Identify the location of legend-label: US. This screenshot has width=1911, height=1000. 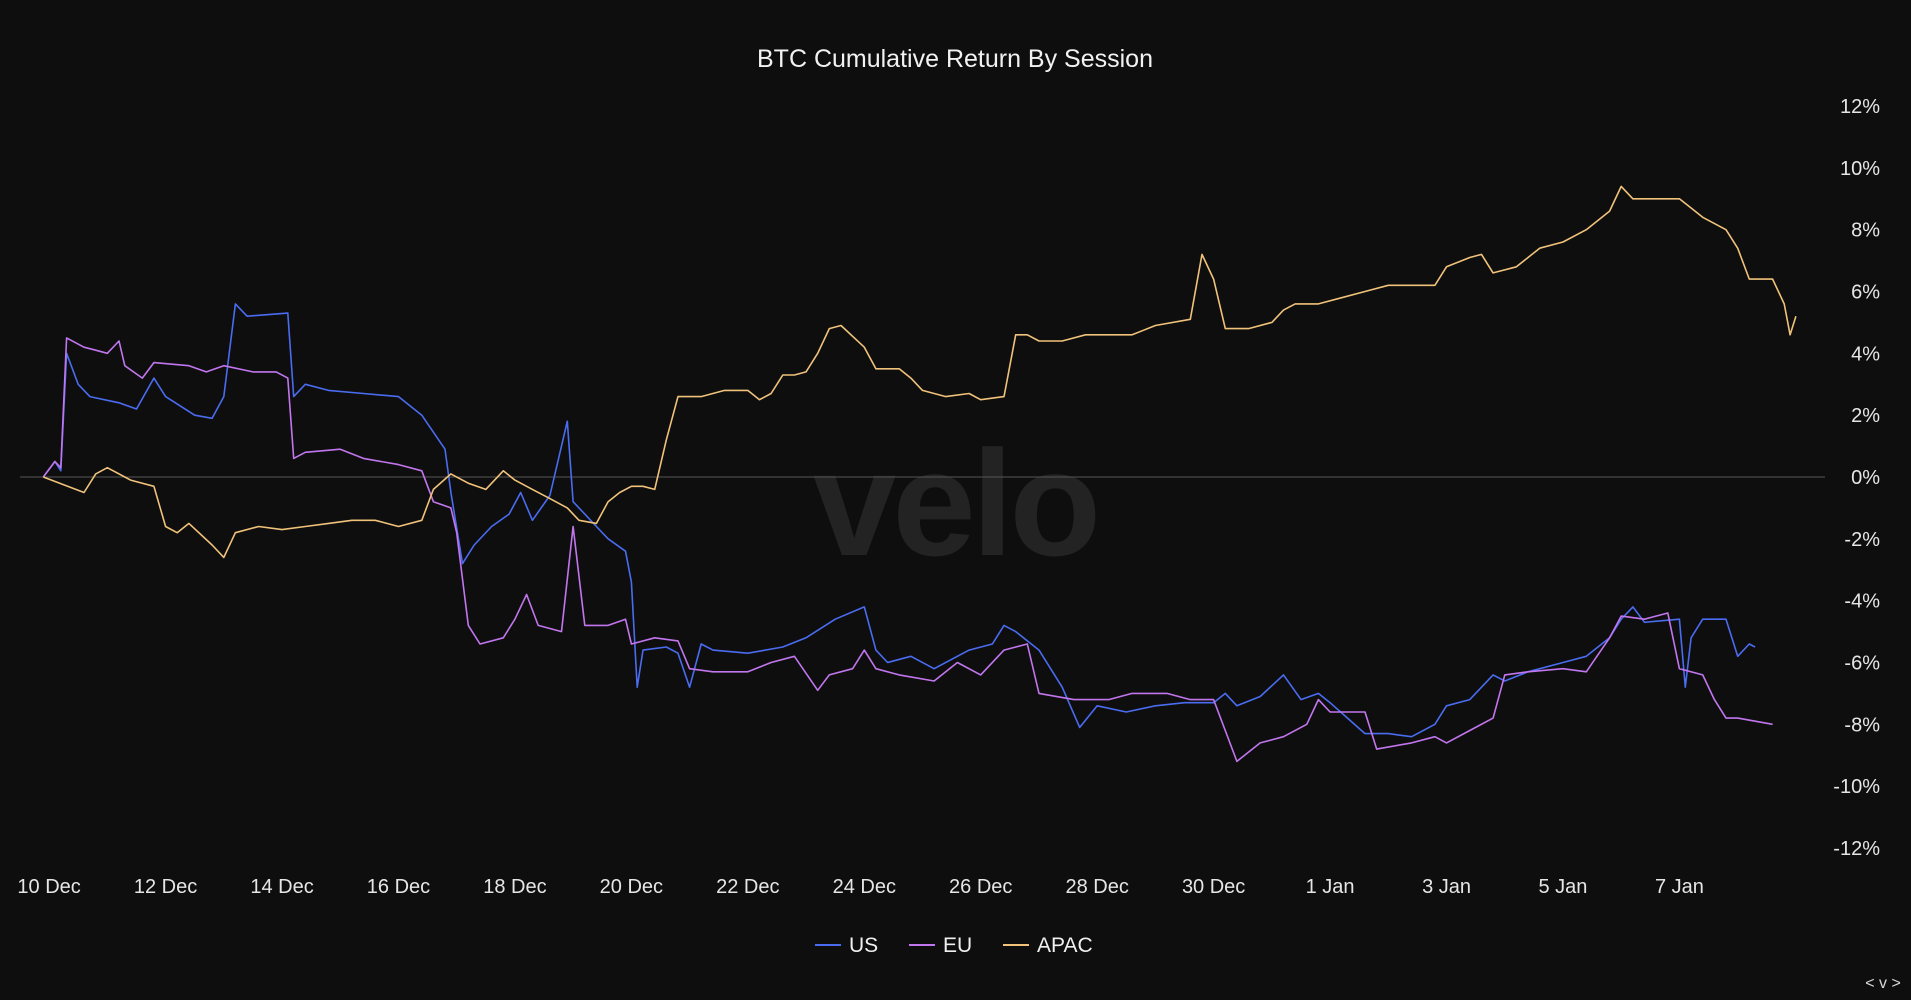
(863, 945).